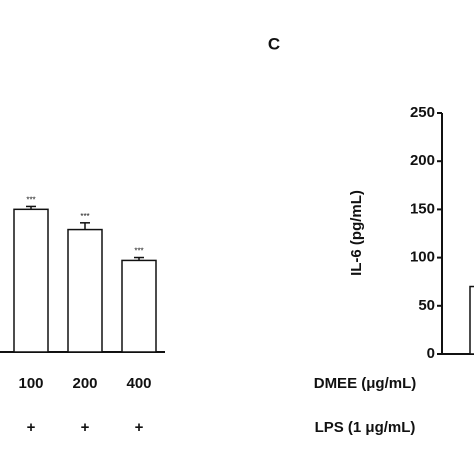  I want to click on row-label: LPS (1 μg/mL), so click(365, 427).